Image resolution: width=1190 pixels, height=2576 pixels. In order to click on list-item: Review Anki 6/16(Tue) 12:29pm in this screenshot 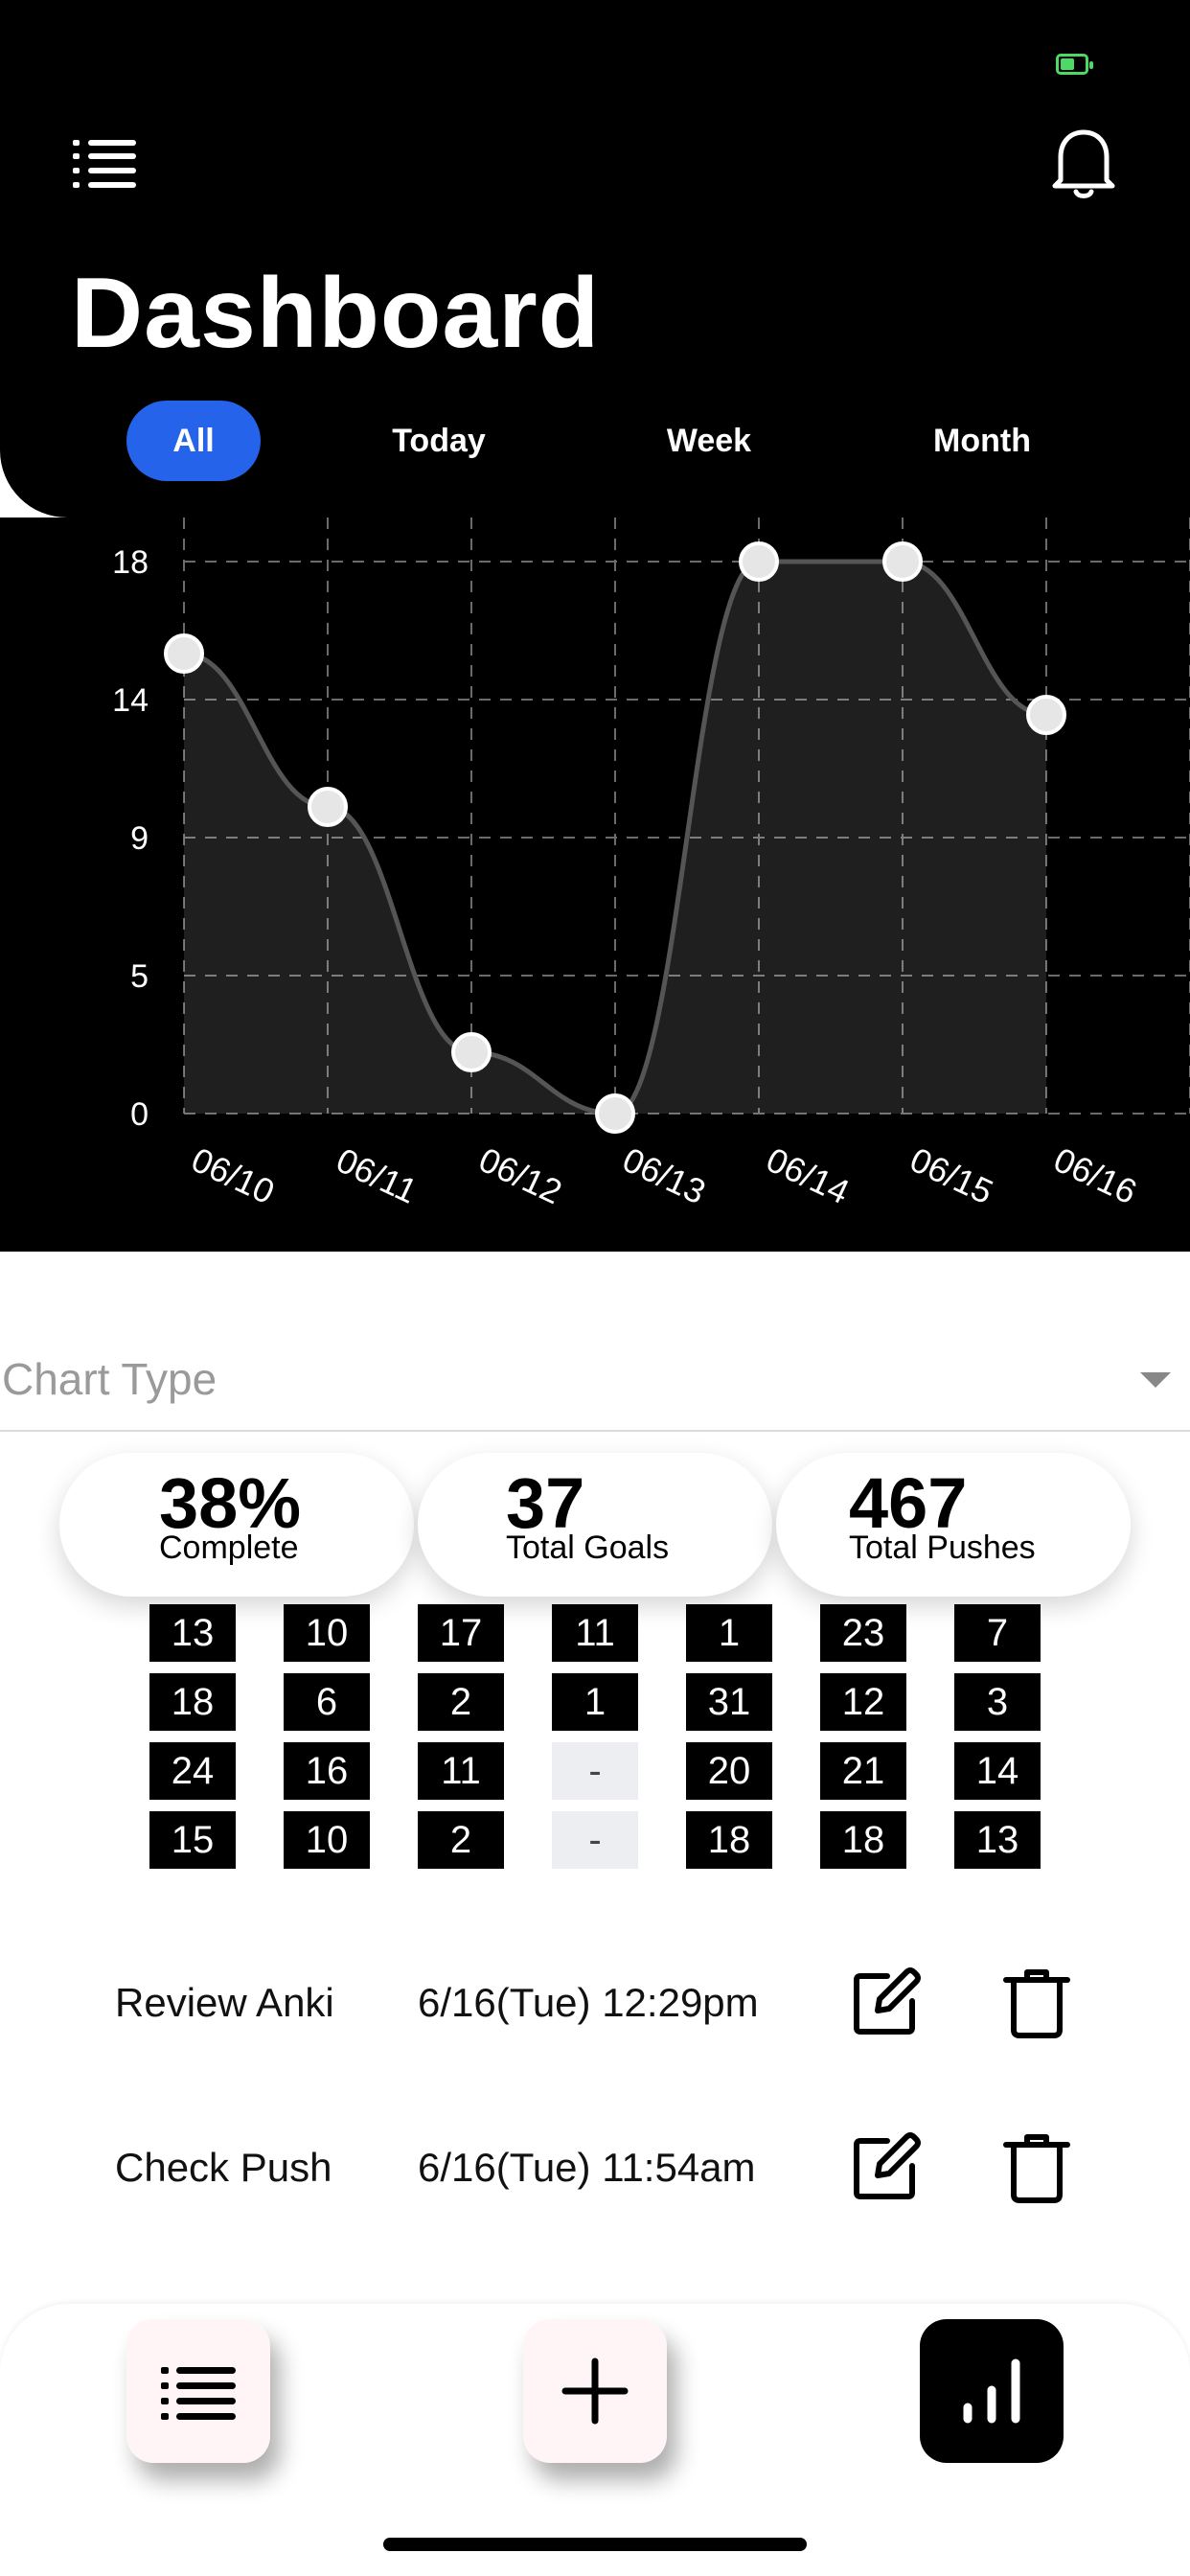, I will do `click(595, 2007)`.